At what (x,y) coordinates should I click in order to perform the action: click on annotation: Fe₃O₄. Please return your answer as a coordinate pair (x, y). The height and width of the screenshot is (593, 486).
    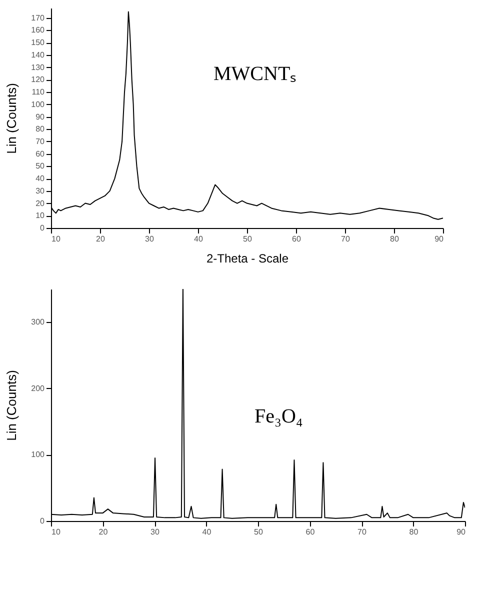
    Looking at the image, I should click on (278, 417).